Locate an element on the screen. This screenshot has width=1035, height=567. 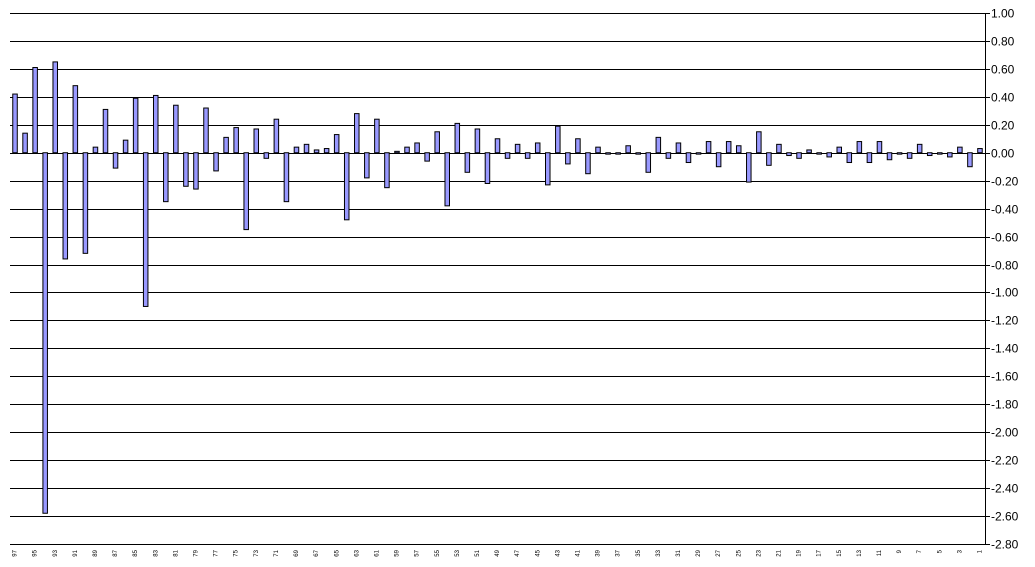
x-tick-label: 43 is located at coordinates (558, 552).